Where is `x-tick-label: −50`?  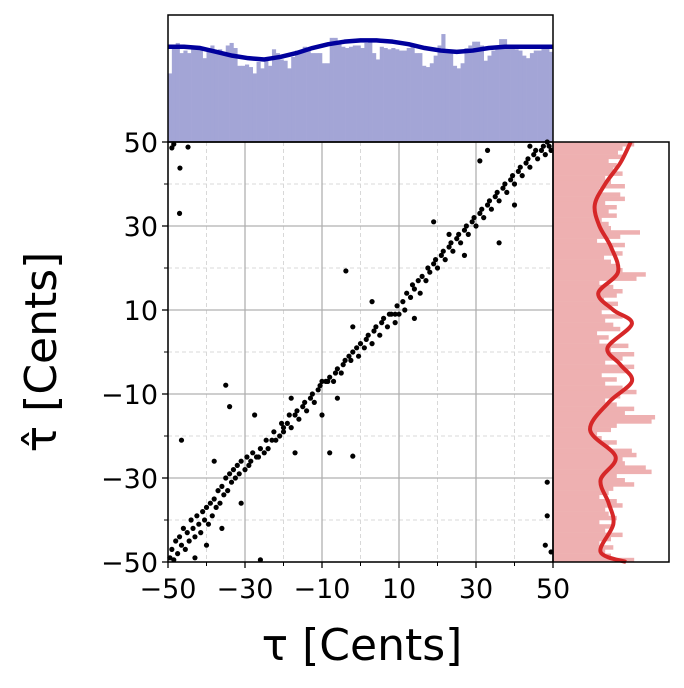 x-tick-label: −50 is located at coordinates (168, 589).